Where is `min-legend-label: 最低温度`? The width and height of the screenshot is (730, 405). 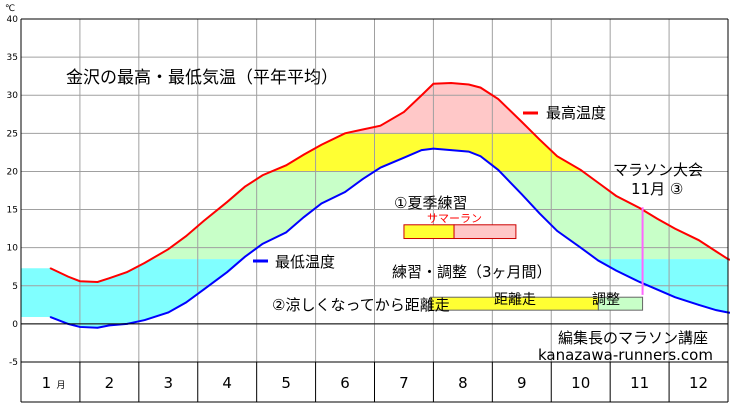
min-legend-label: 最低温度 is located at coordinates (305, 262).